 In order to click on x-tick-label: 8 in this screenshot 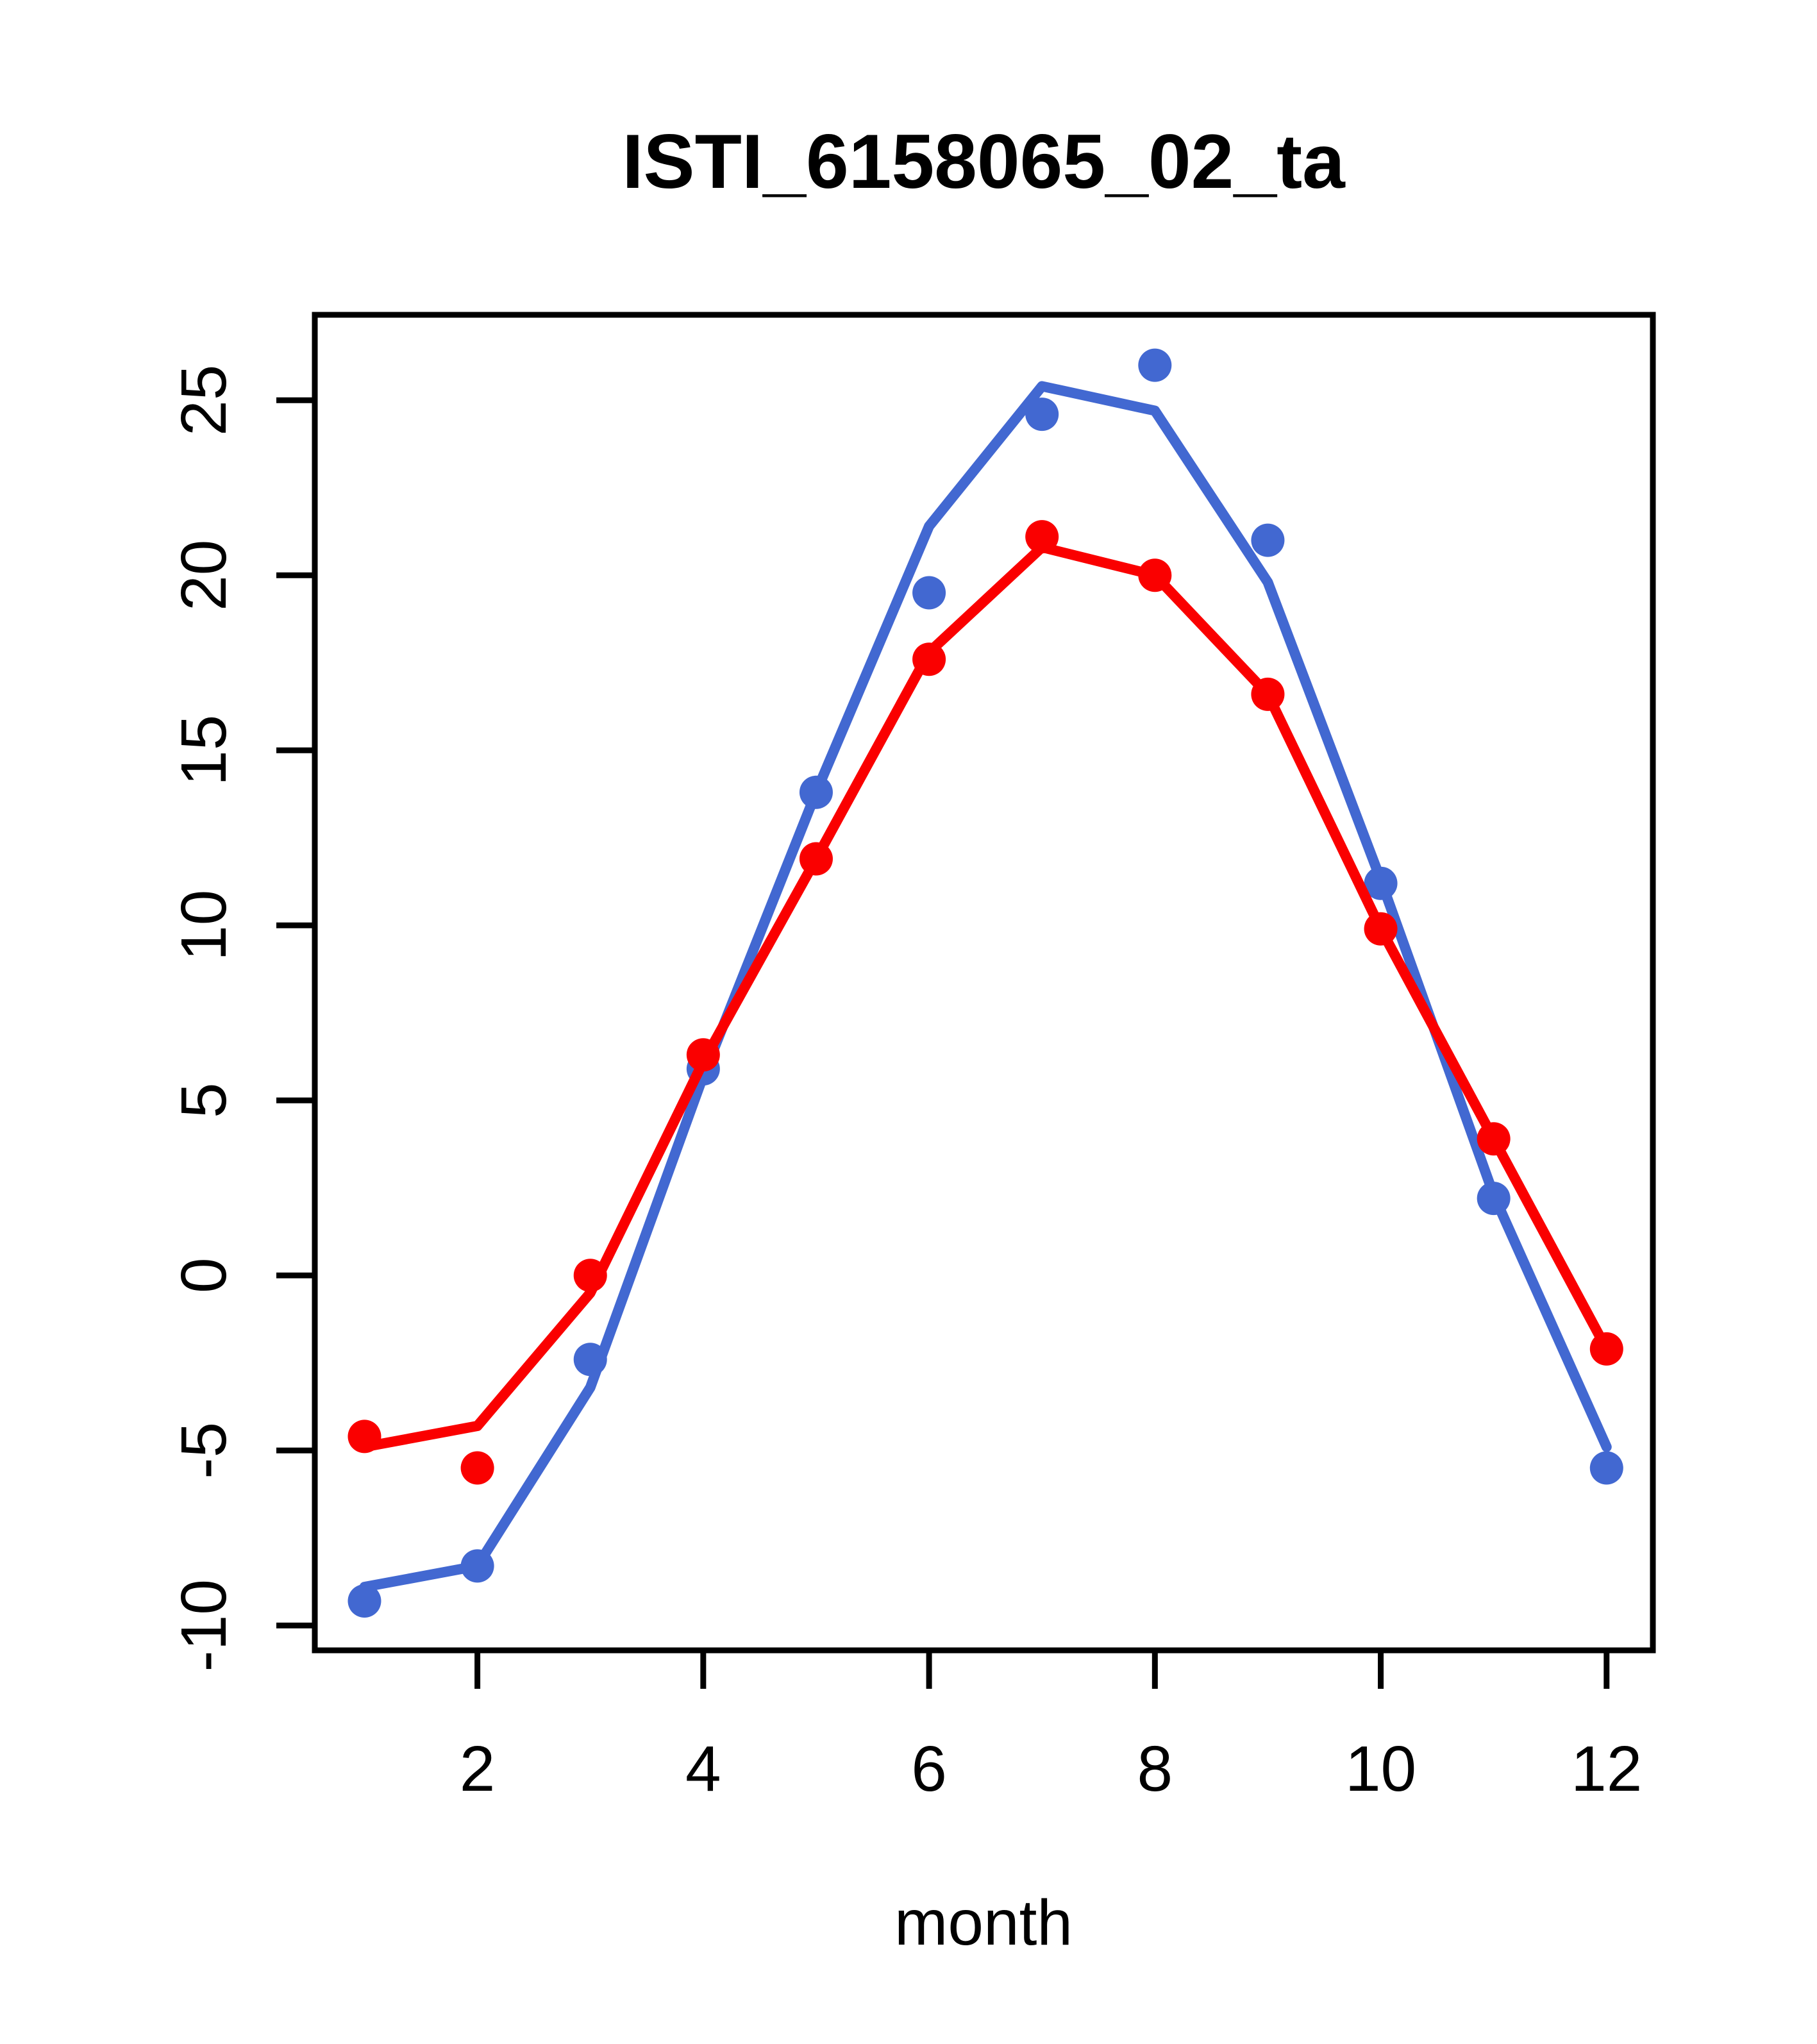, I will do `click(1155, 1769)`.